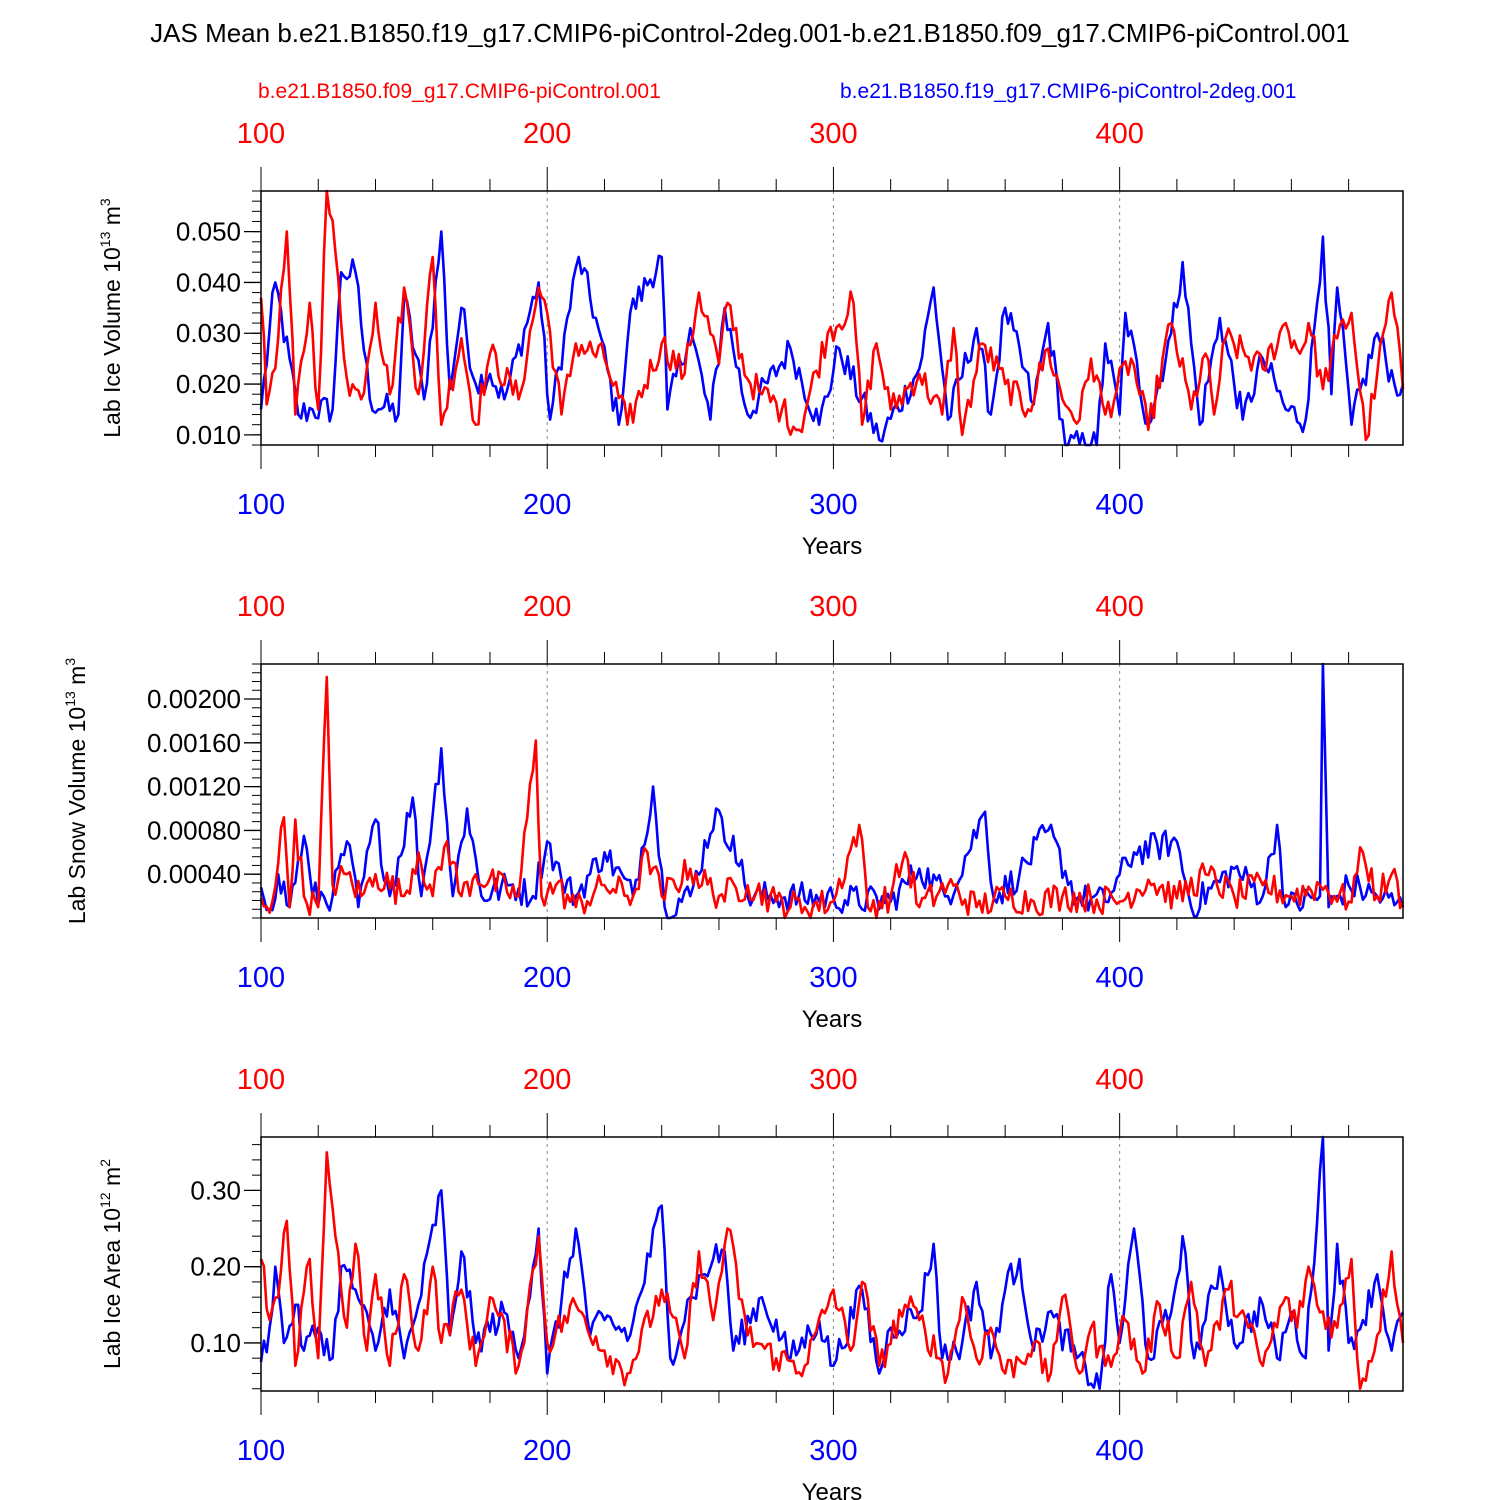 This screenshot has width=1500, height=1500. I want to click on legend-label-red: b.e21.B1850.f09_g17.CMIP6-piControl.001, so click(459, 91).